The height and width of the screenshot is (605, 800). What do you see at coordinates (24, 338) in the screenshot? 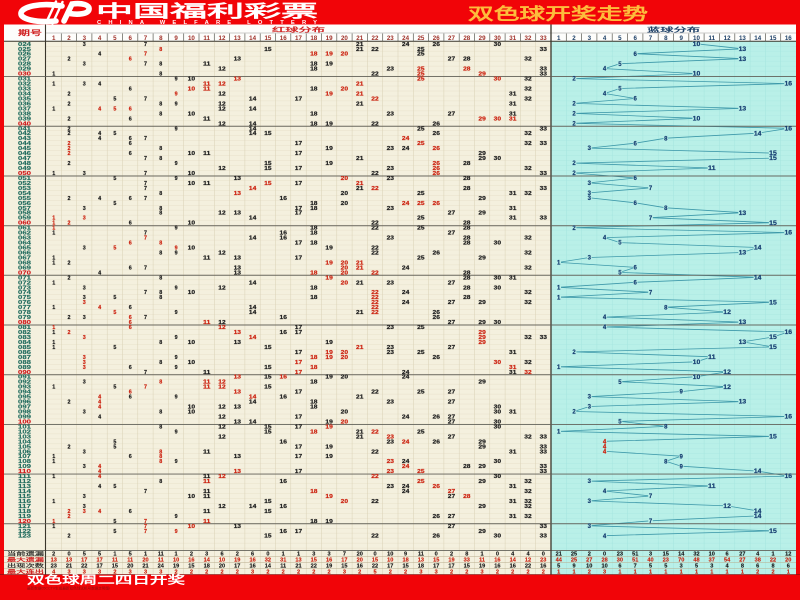
I see `svg-text: 083` at bounding box center [24, 338].